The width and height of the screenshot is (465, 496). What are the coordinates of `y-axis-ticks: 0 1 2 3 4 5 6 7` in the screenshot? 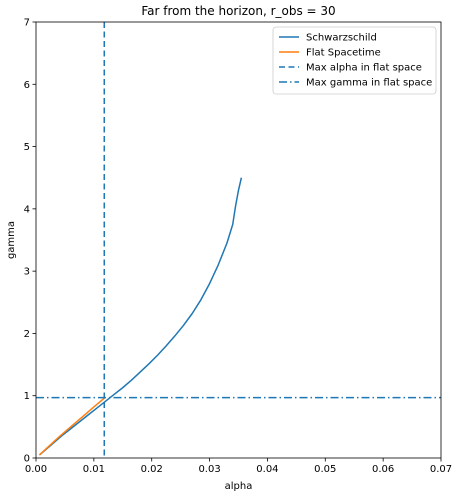 It's located at (30, 241).